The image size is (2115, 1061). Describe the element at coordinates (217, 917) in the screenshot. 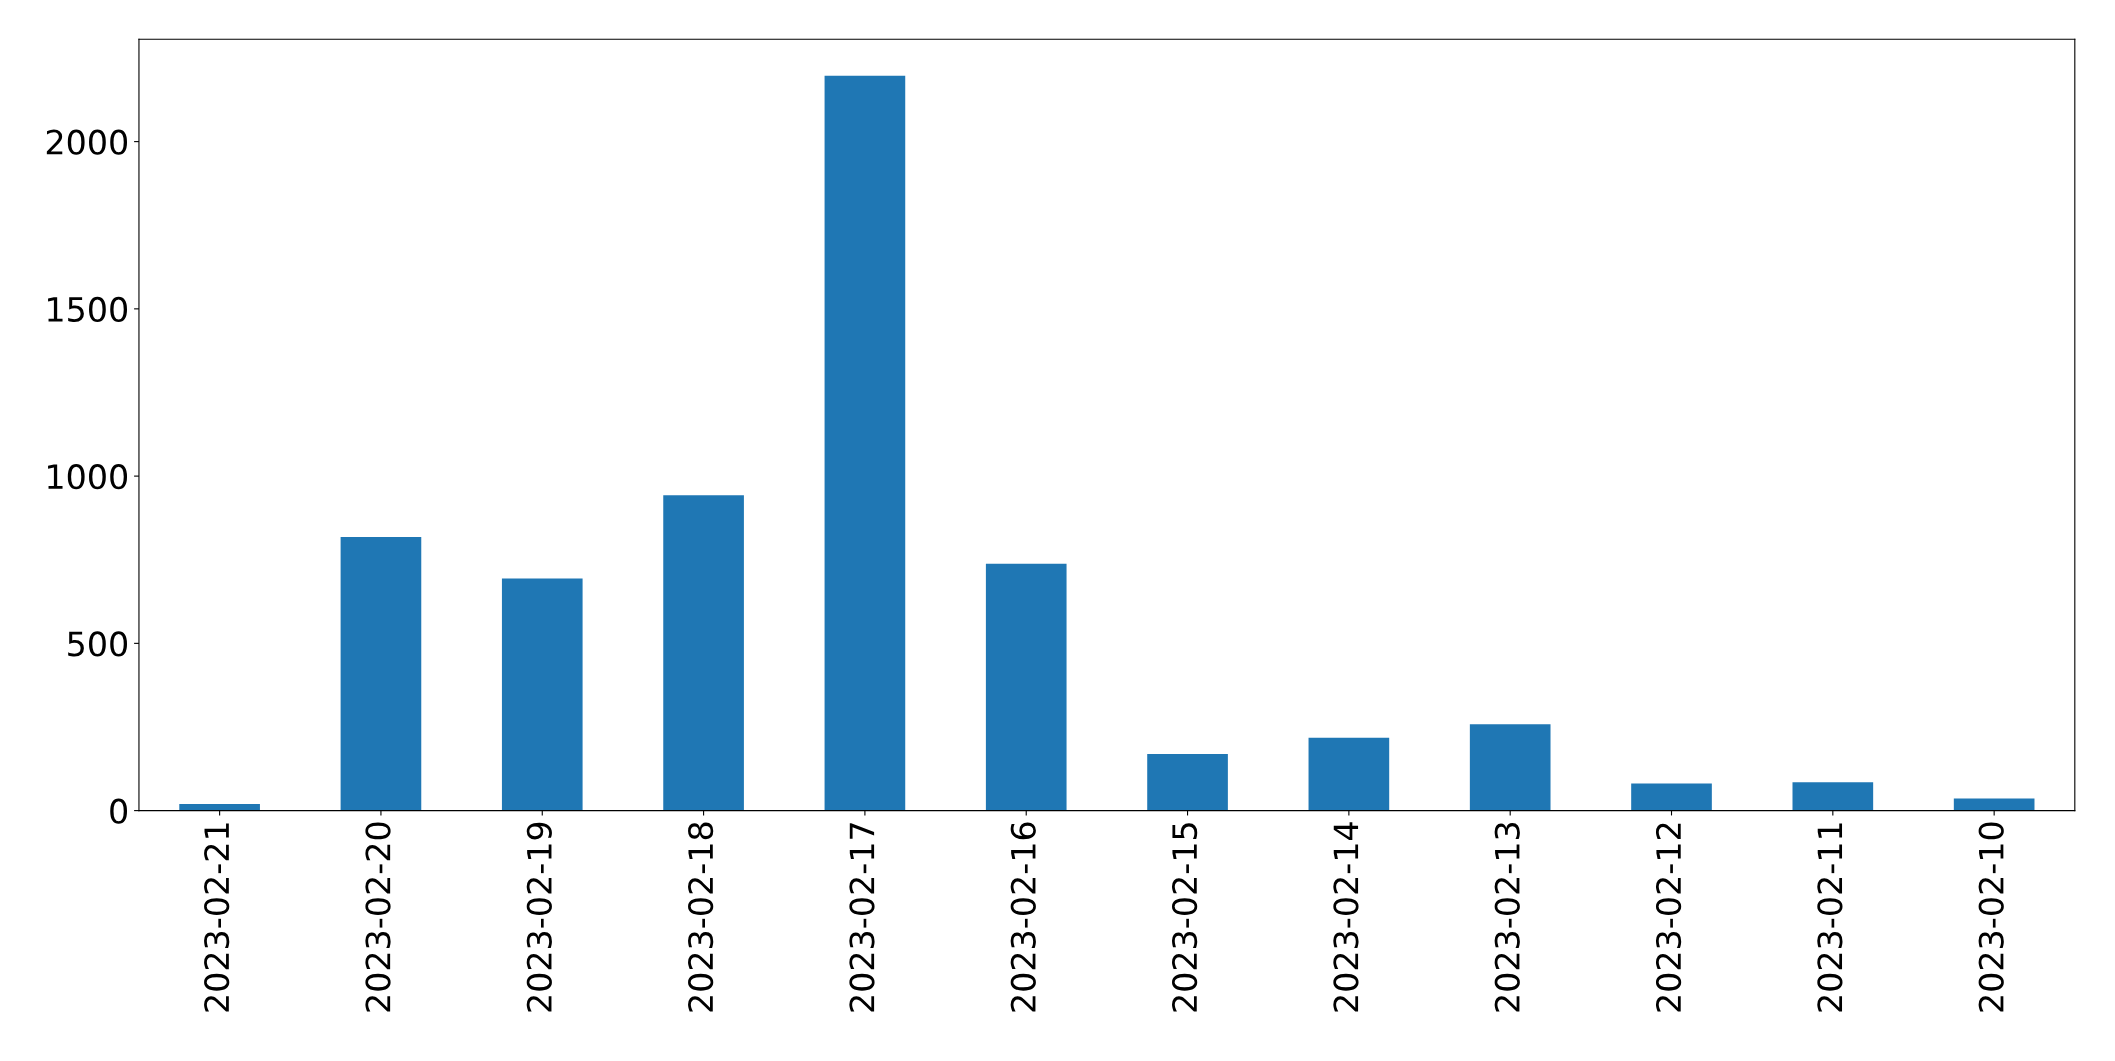

I see `x-tick-label: 2023-02-21` at that location.